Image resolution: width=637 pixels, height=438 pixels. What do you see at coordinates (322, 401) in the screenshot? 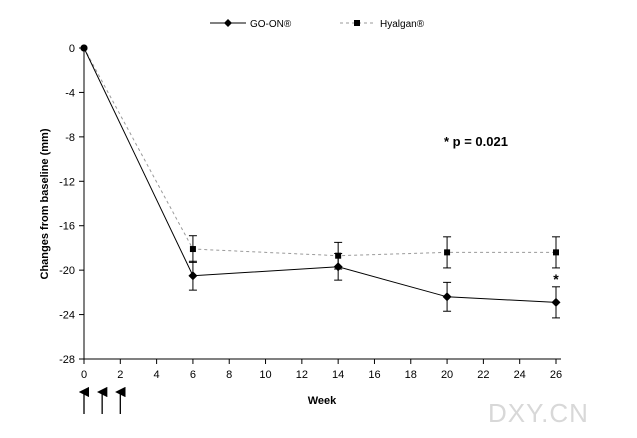
I see `x-axis-title: Week` at bounding box center [322, 401].